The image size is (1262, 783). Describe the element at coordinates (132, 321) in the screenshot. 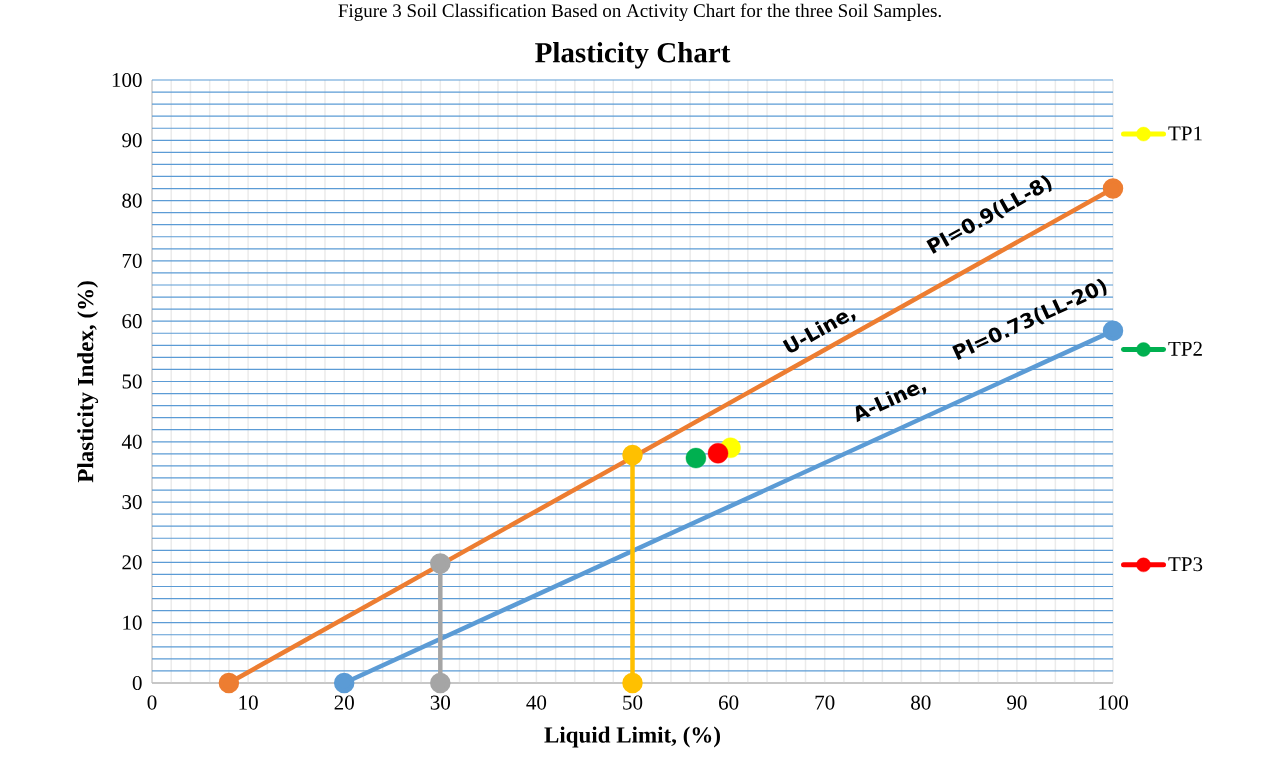

I see `y-tick-label: 60` at that location.